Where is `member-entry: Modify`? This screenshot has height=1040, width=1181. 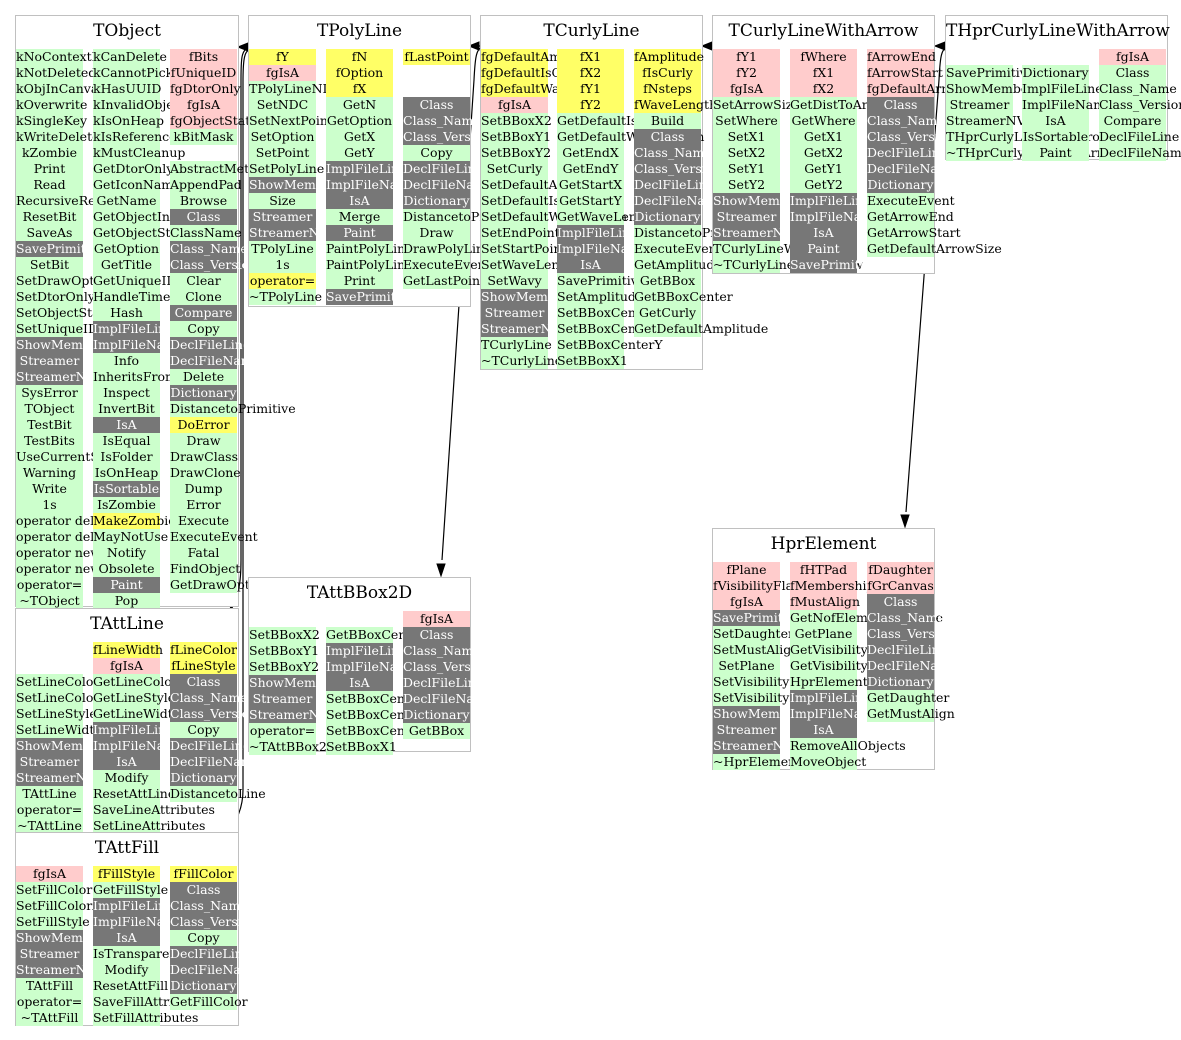
member-entry: Modify is located at coordinates (126, 778).